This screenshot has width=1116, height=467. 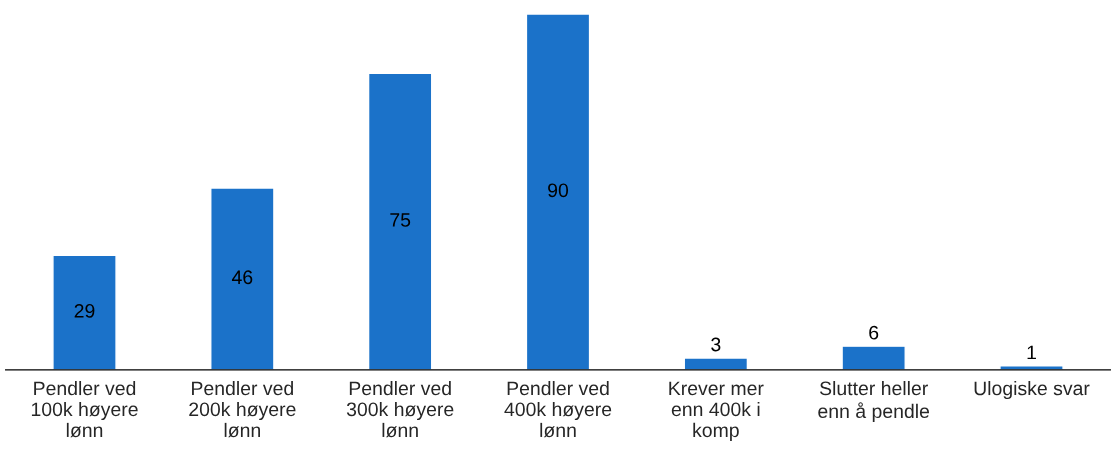 What do you see at coordinates (558, 409) in the screenshot?
I see `x-tick-label: Pendler ved 400k høyere lønn` at bounding box center [558, 409].